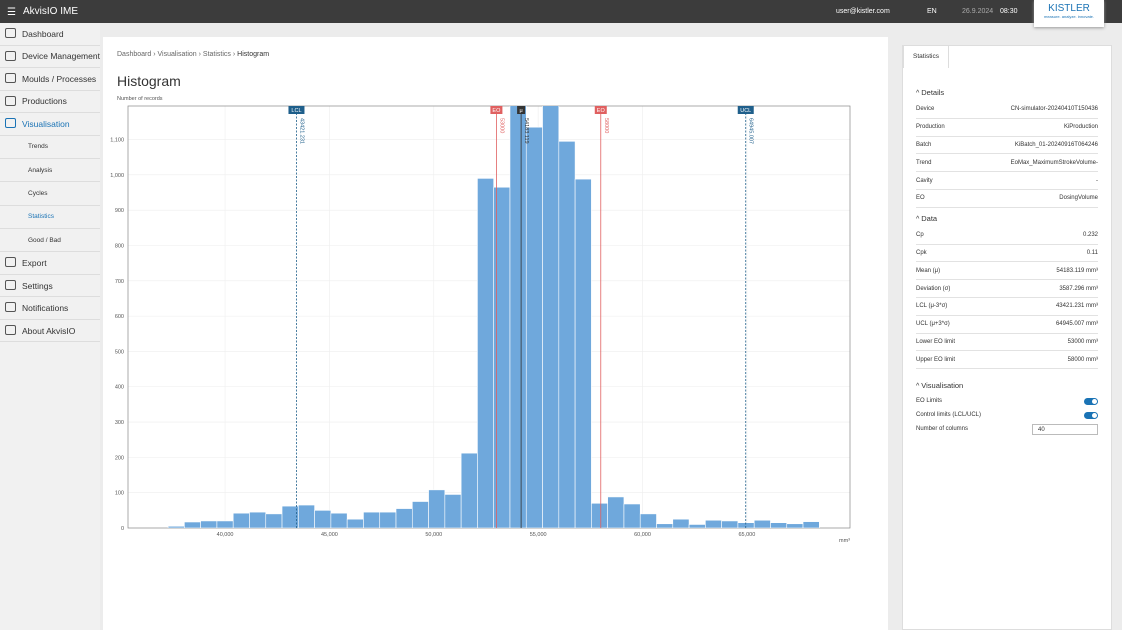 The width and height of the screenshot is (1122, 630). I want to click on nav-item: About AkvisIO, so click(50, 331).